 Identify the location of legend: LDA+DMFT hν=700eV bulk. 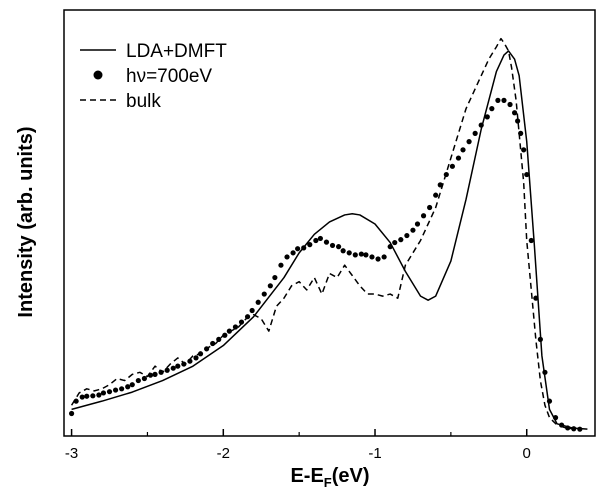
(153, 76).